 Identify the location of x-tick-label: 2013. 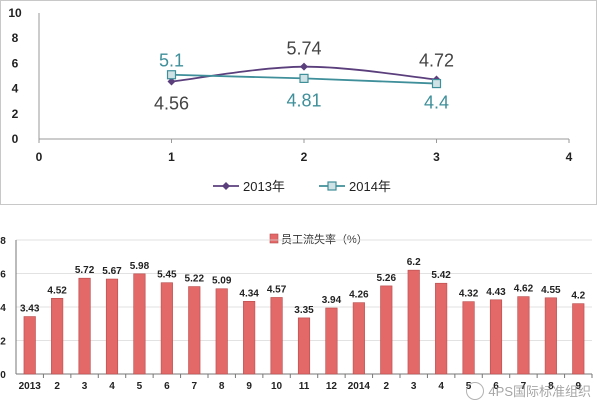
(30, 386).